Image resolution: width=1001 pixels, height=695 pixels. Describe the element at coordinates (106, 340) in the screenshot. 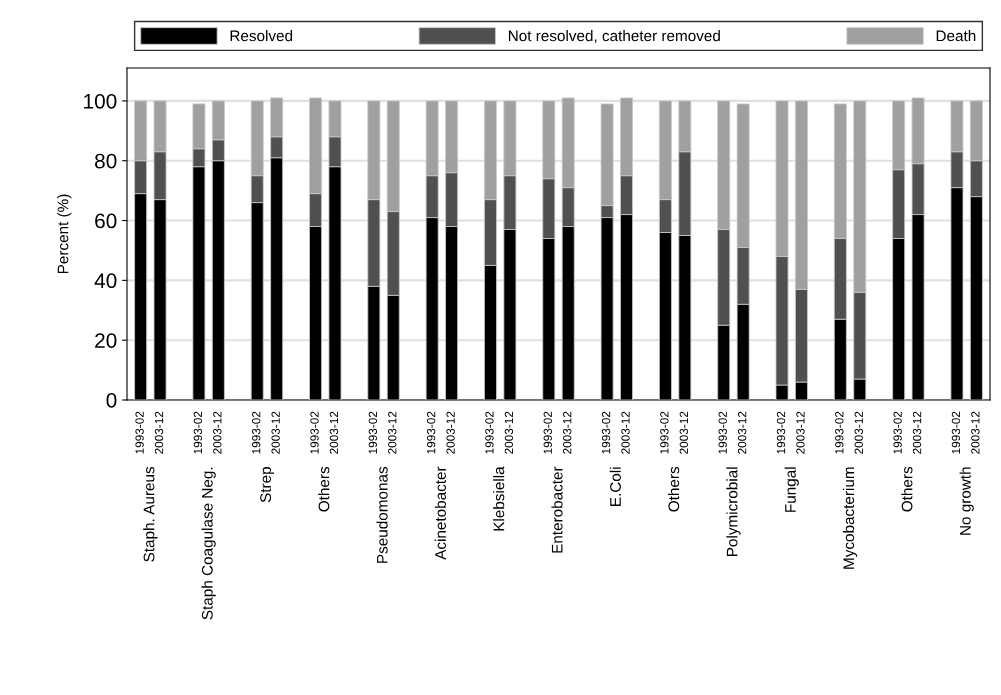

I see `y-tick-label: 20` at that location.